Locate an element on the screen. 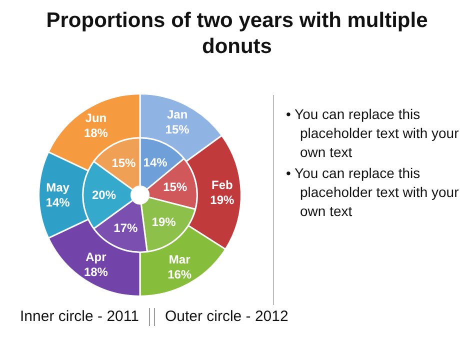 The width and height of the screenshot is (474, 355). data-label: 20% is located at coordinates (104, 195).